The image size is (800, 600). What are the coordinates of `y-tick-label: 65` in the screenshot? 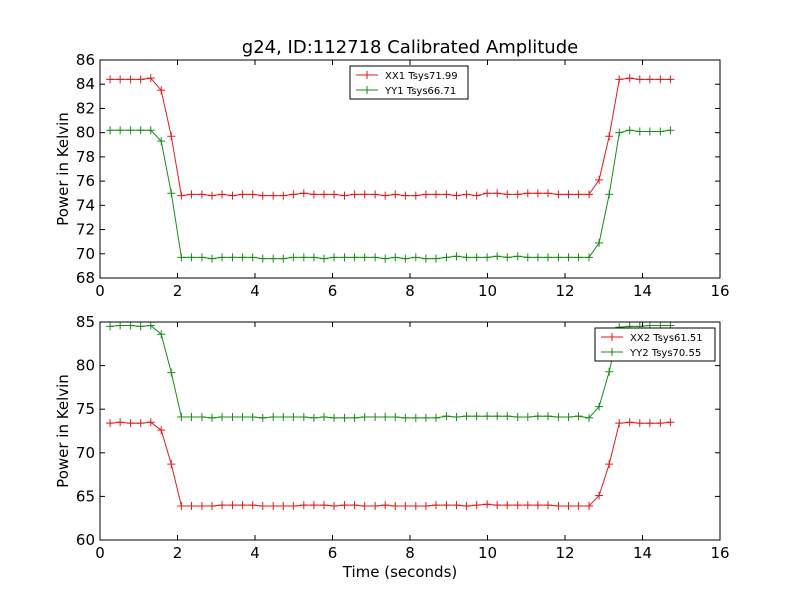 It's located at (85, 496).